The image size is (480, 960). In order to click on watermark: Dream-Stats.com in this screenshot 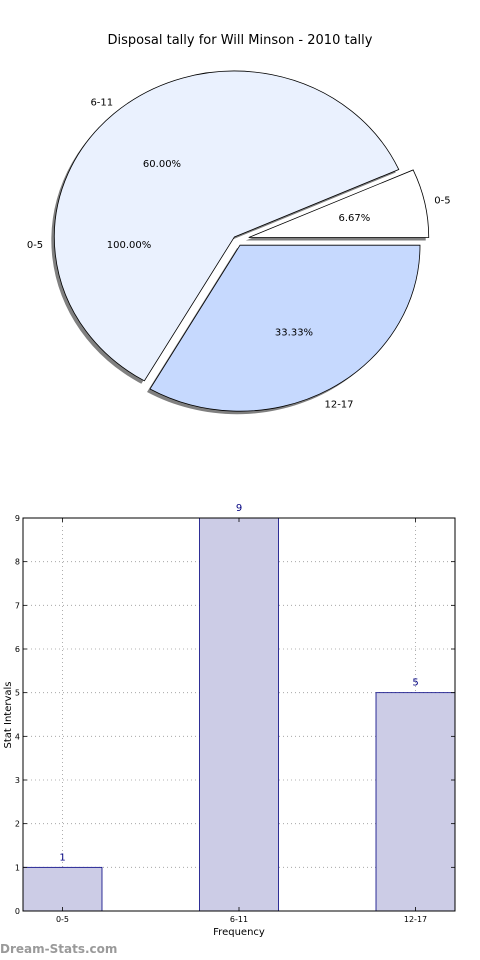, I will do `click(59, 949)`.